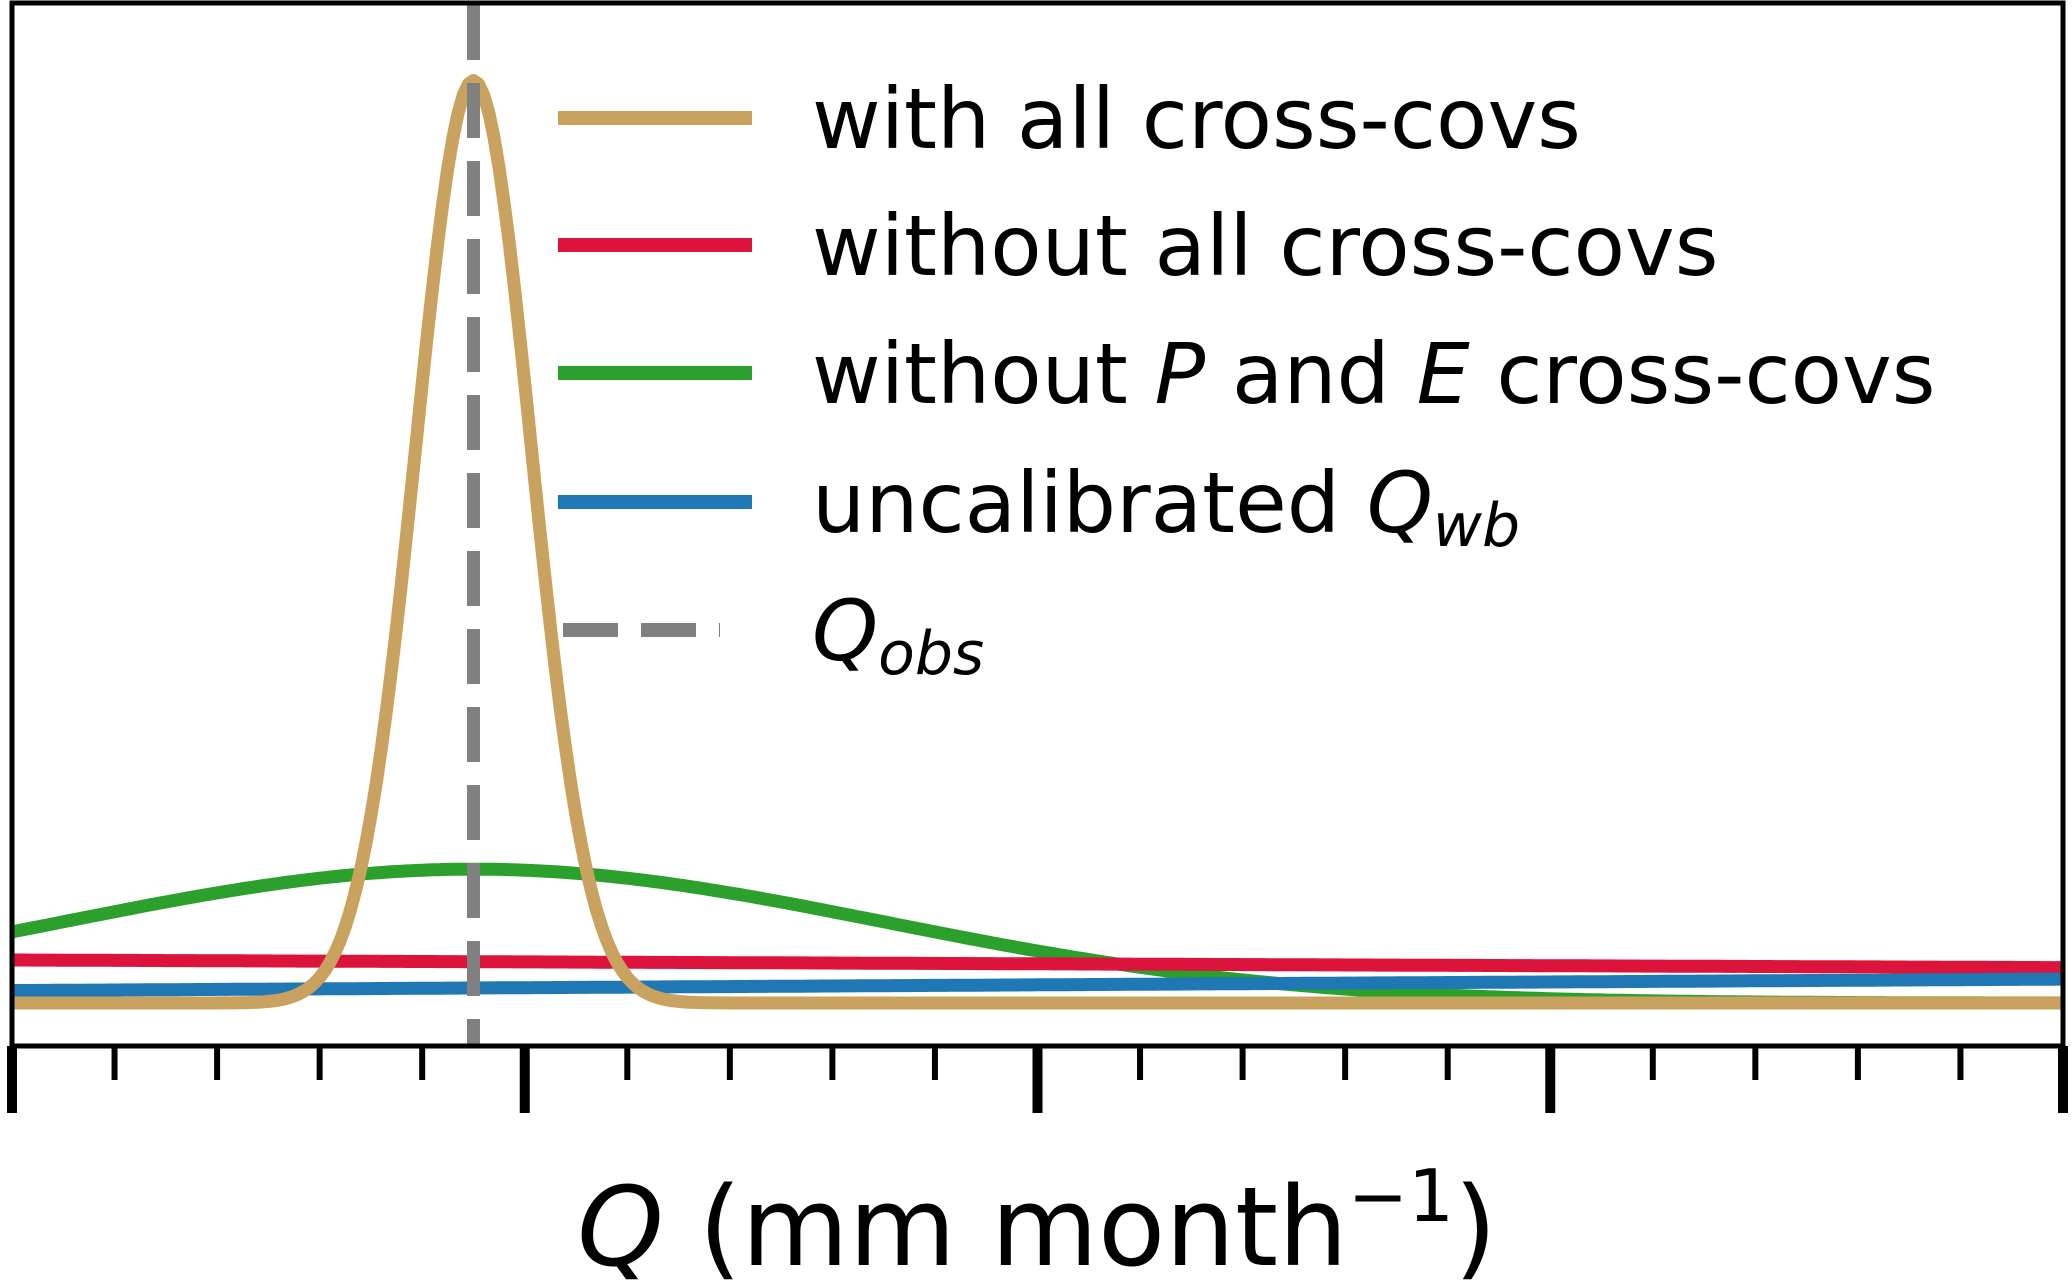  Describe the element at coordinates (1037, 1078) in the screenshot. I see `x-axis-ticks` at that location.